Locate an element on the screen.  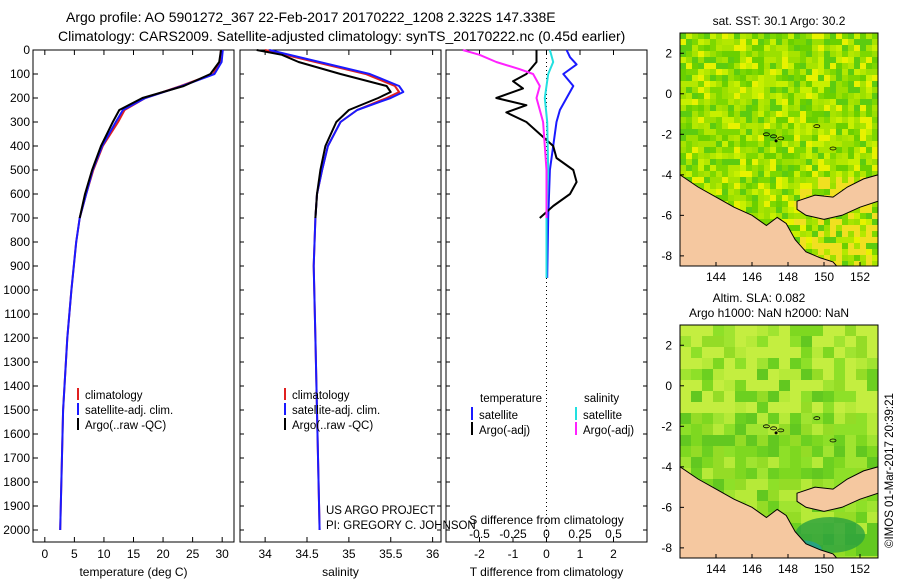
y-tick-label: 300 is located at coordinates (20, 122).